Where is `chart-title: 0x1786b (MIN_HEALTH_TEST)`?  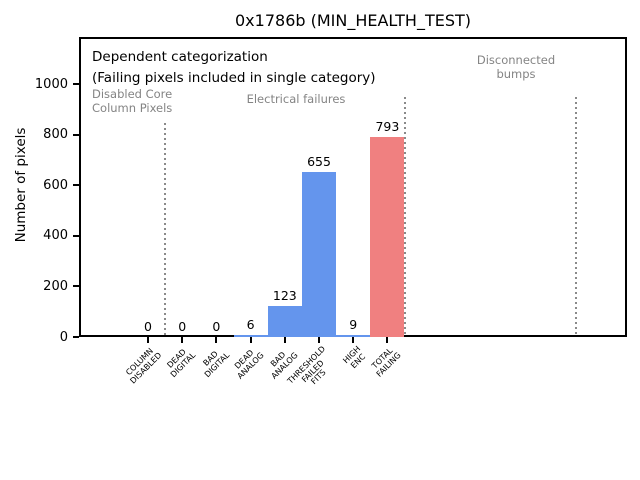
chart-title: 0x1786b (MIN_HEALTH_TEST) is located at coordinates (353, 20).